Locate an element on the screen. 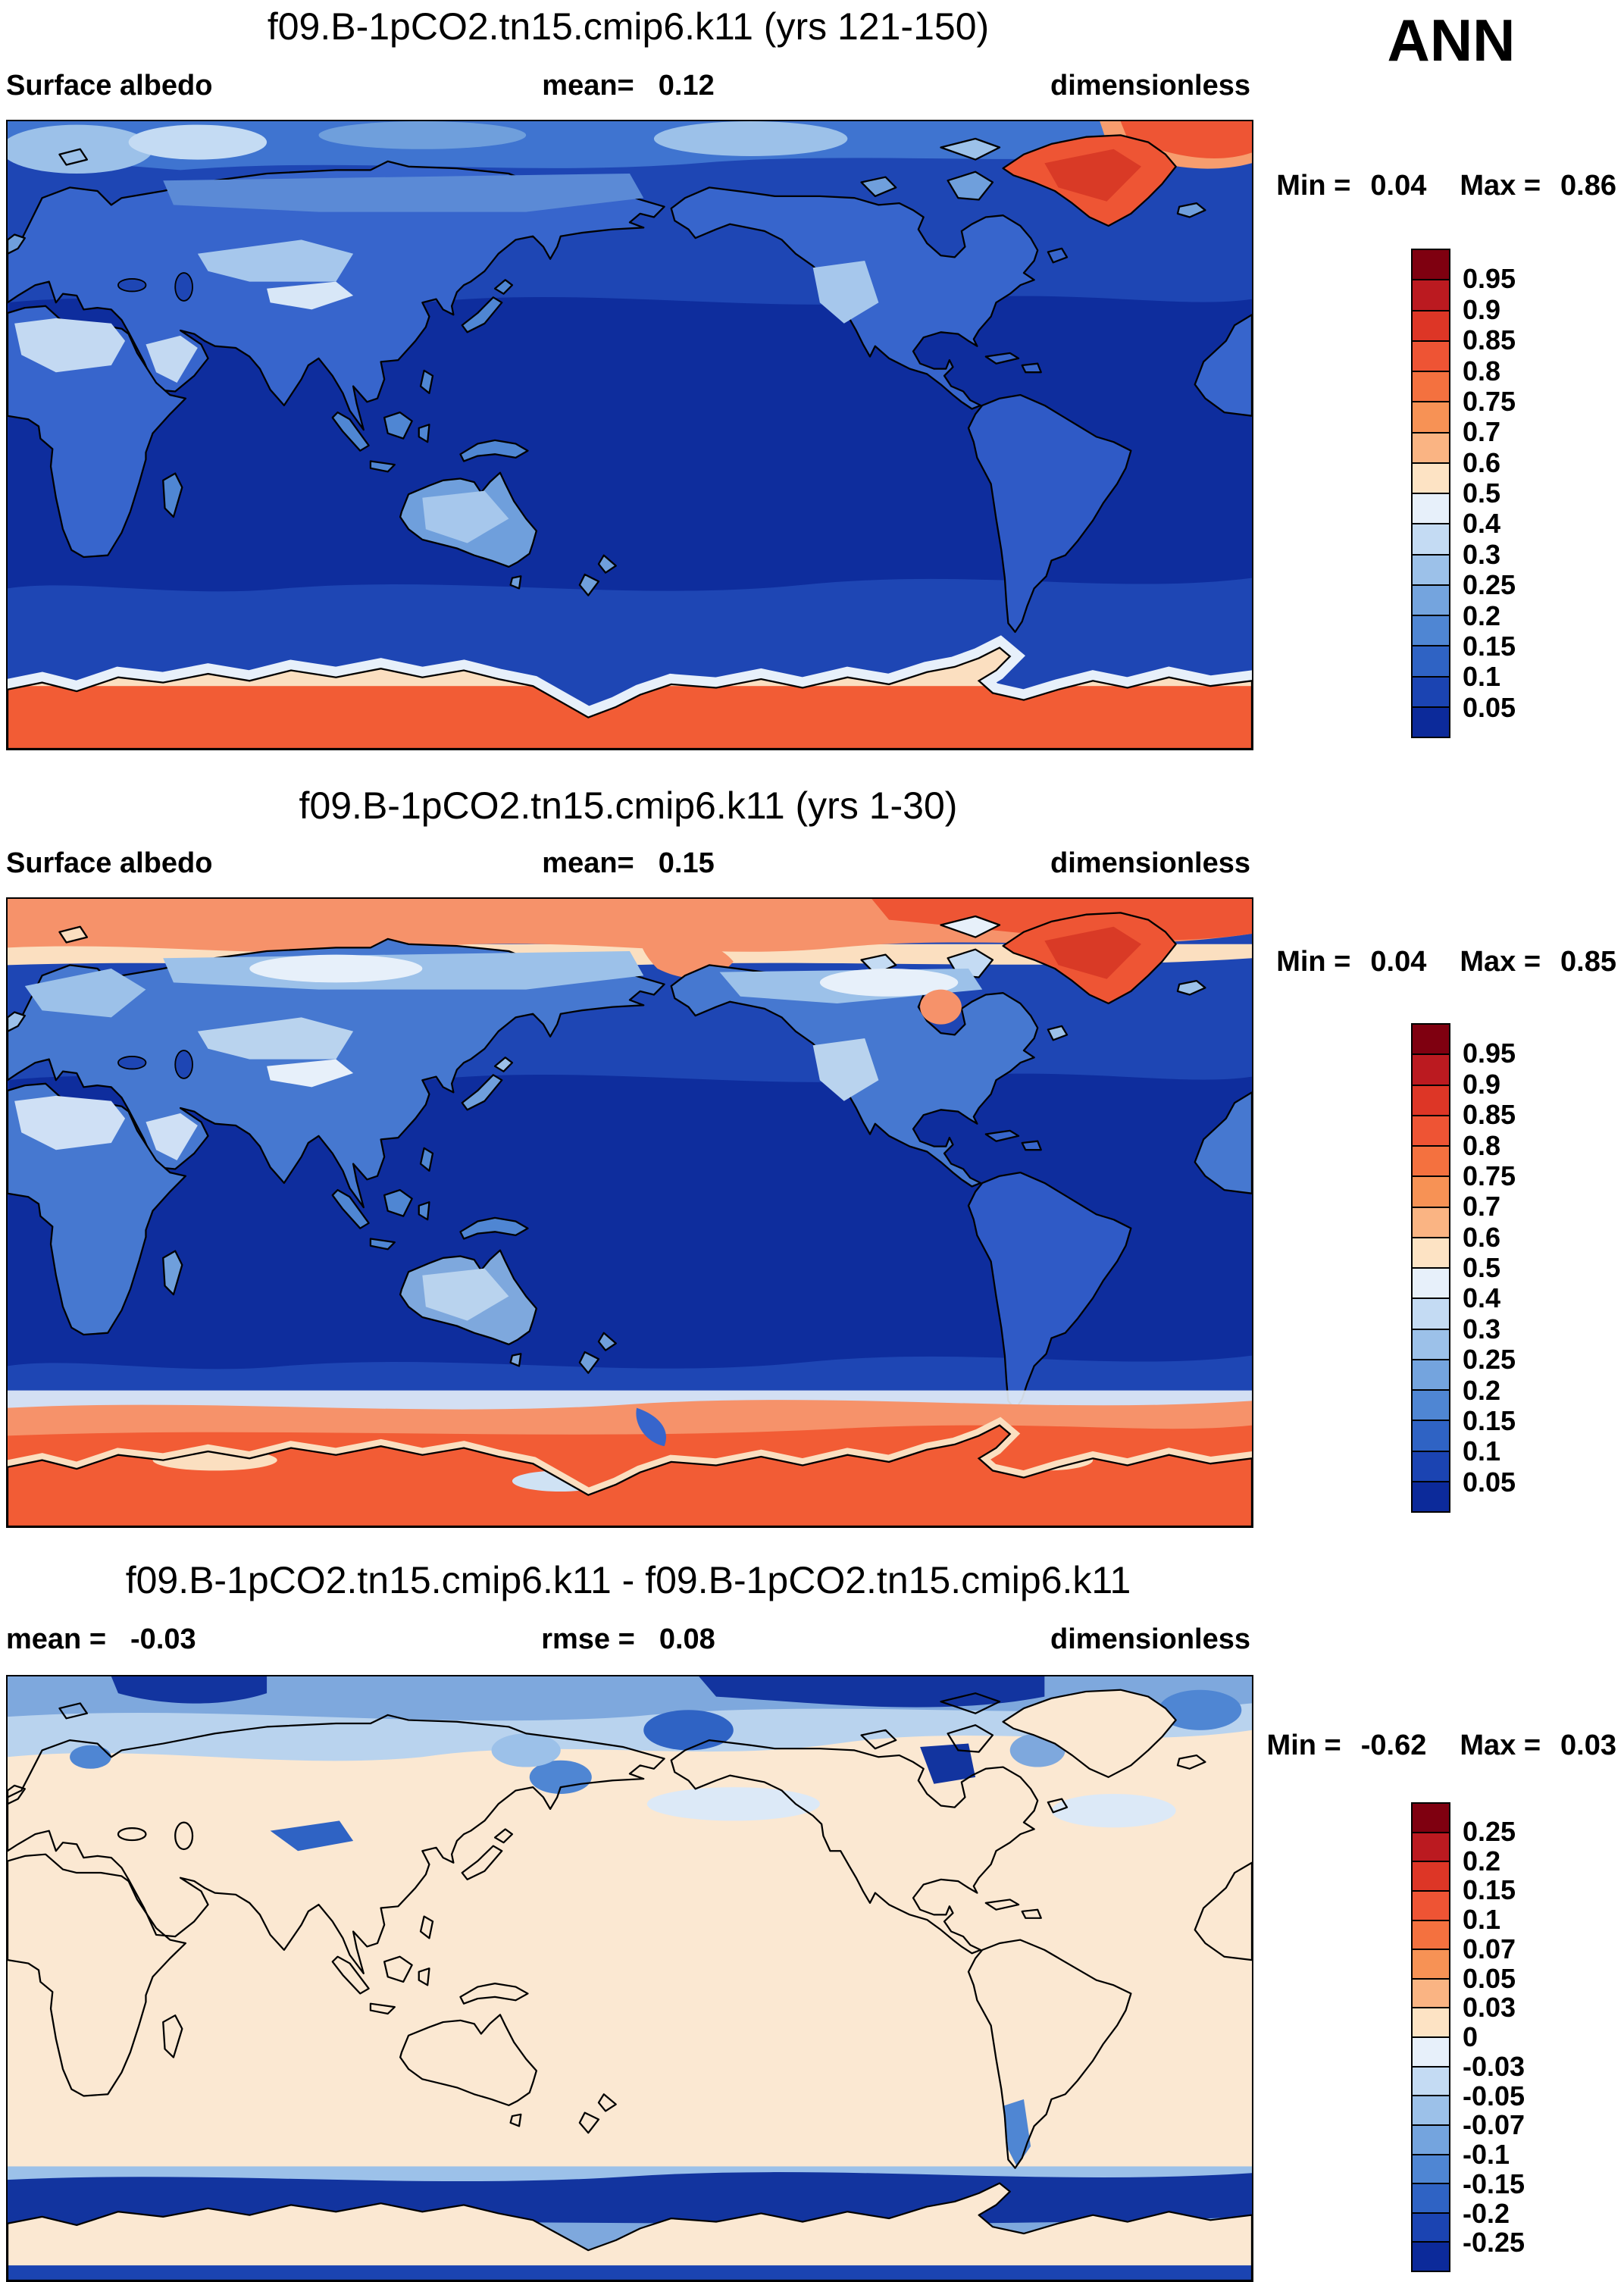  panel1-variable-label: Surface albedo is located at coordinates (109, 86).